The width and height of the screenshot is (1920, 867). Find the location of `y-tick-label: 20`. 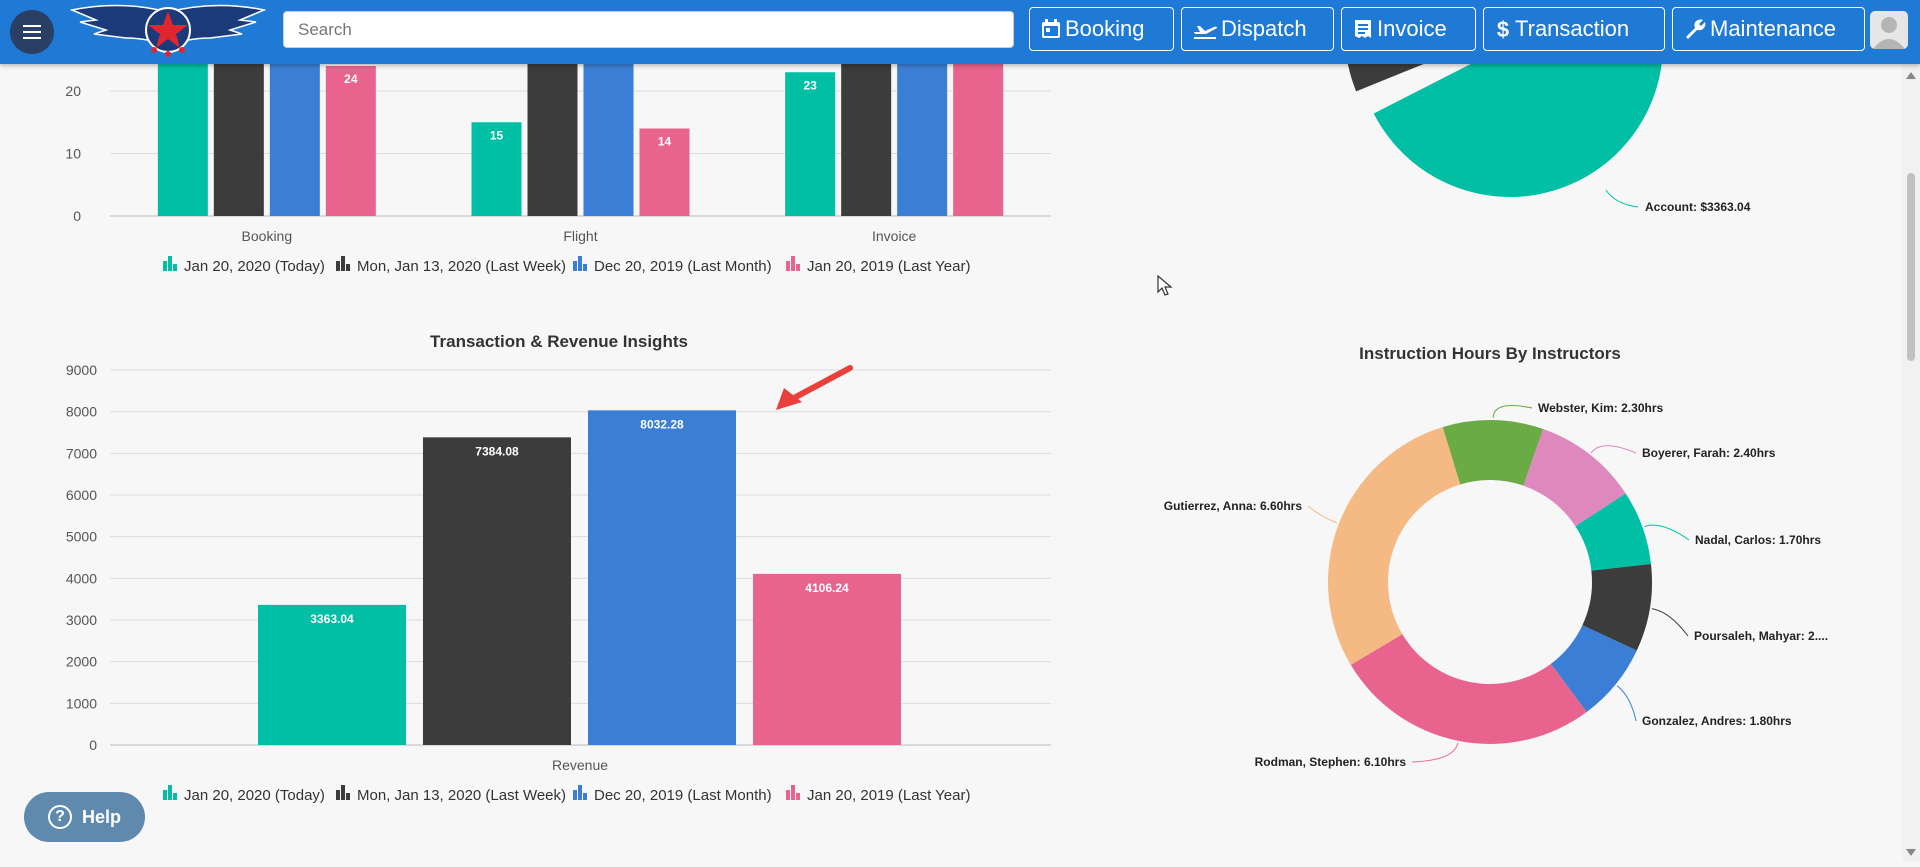

y-tick-label: 20 is located at coordinates (73, 91).